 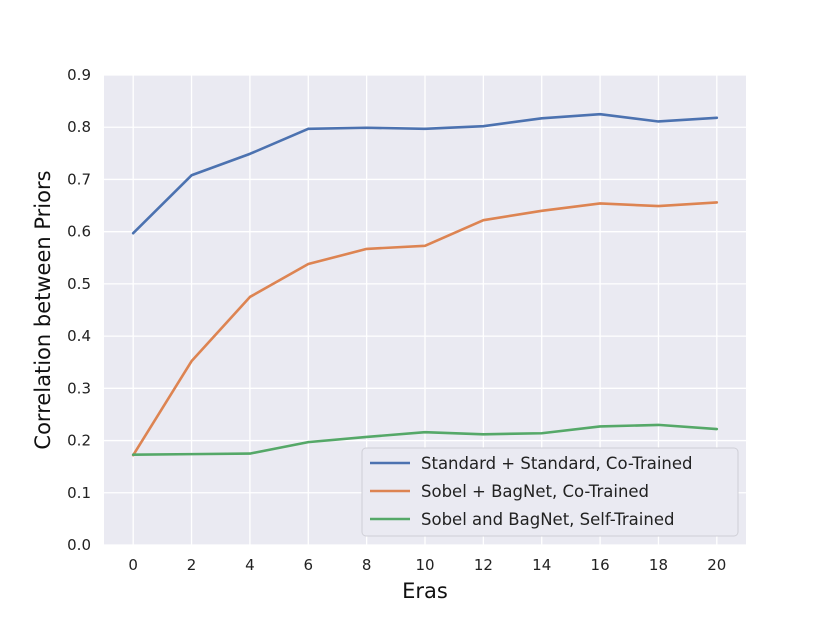 I want to click on x-tick-label: 16, so click(x=600, y=565).